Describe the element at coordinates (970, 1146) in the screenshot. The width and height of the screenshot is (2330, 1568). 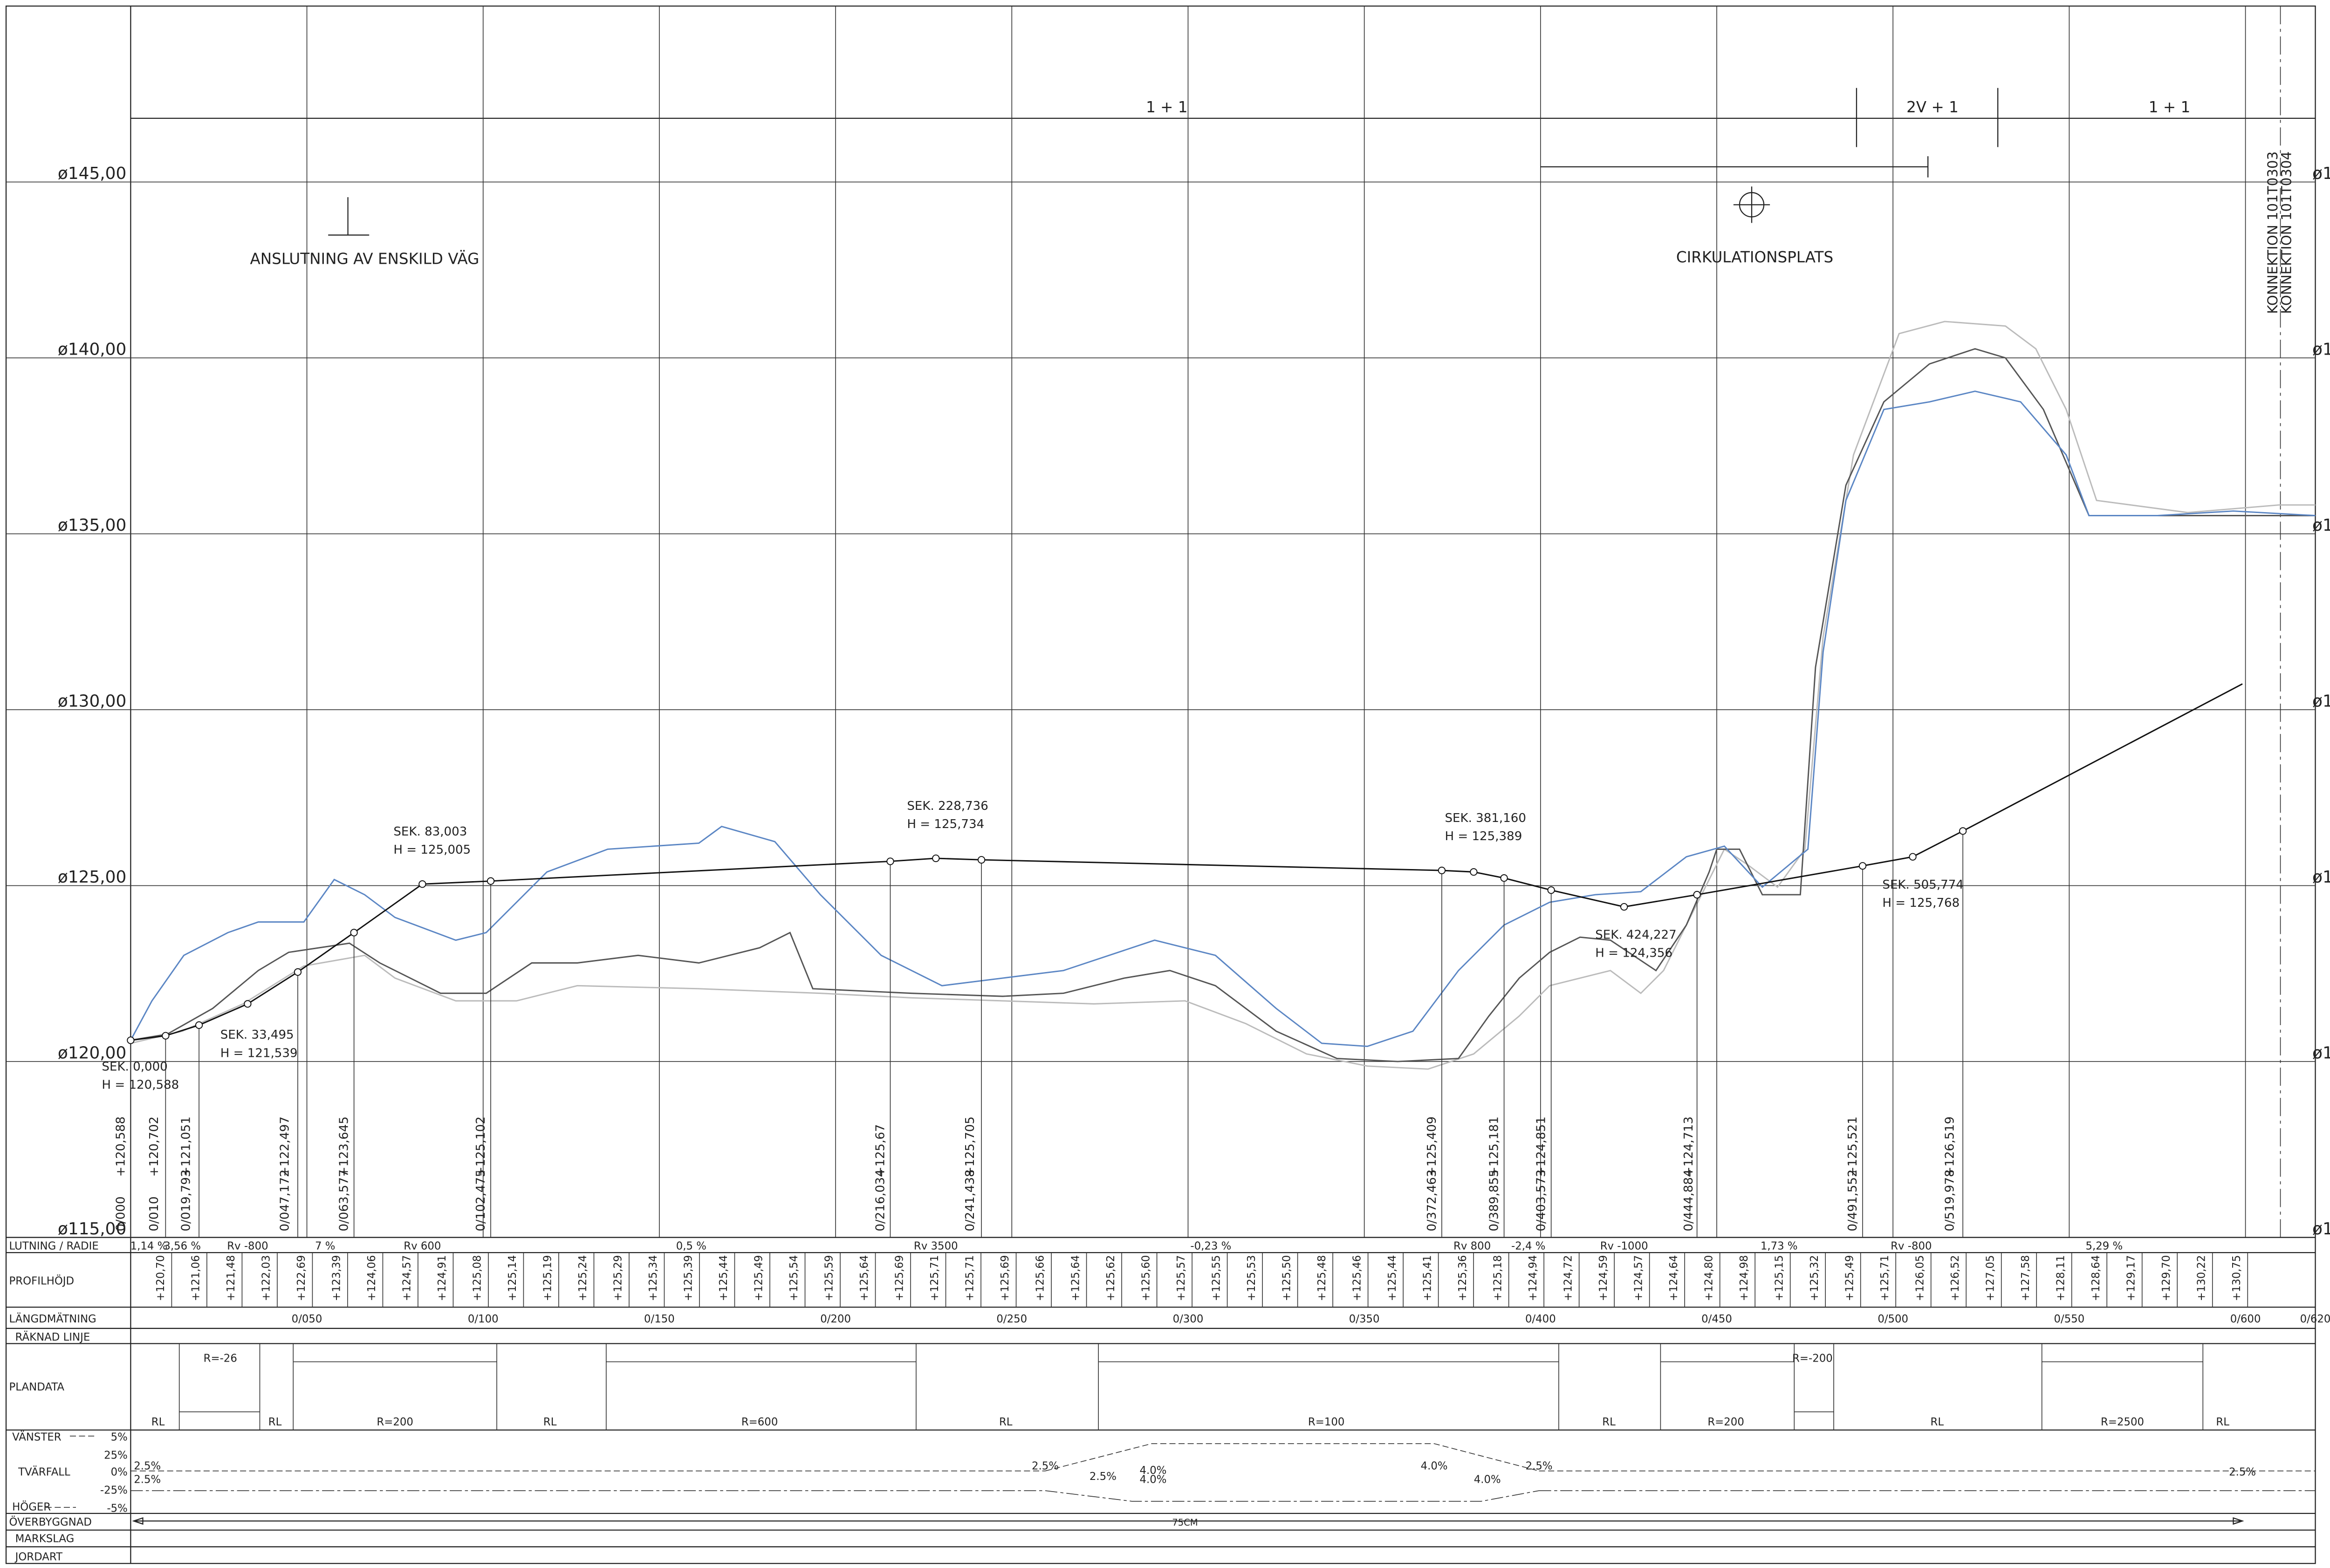
I see `point-height: +125,705` at that location.